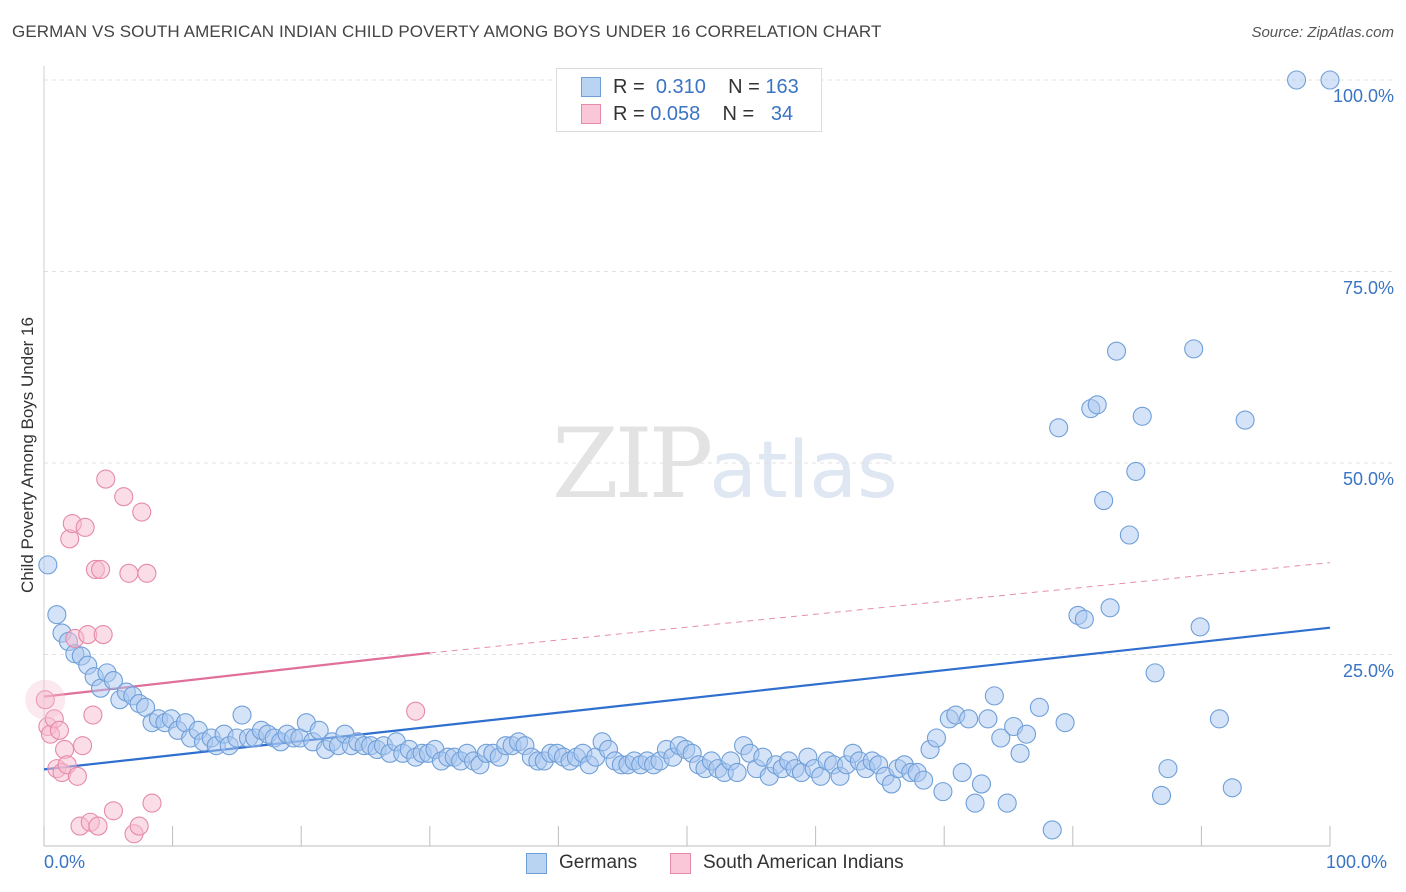  I want to click on legend-row-germans: R = 0.310 N = 163, so click(690, 87).